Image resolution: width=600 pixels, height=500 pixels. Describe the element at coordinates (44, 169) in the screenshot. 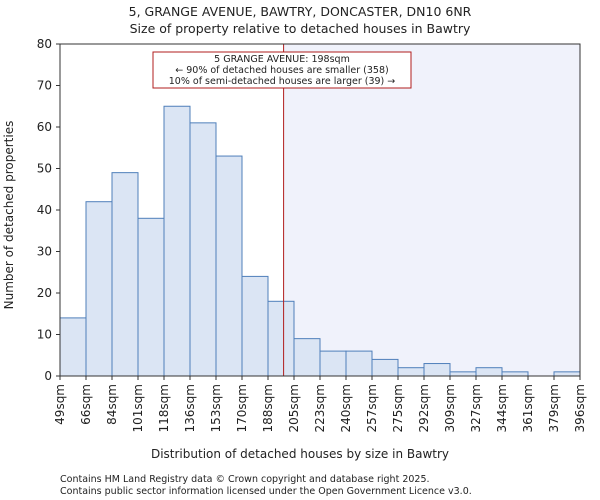

I see `y-tick-label: 50` at that location.